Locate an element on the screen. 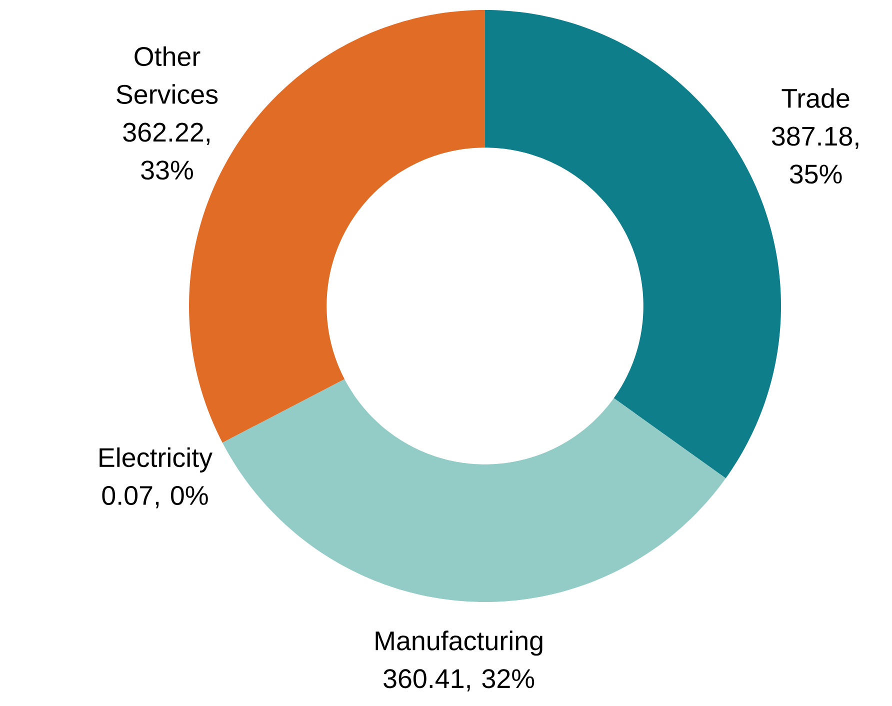  data-label: 360.41, 32% is located at coordinates (459, 680).